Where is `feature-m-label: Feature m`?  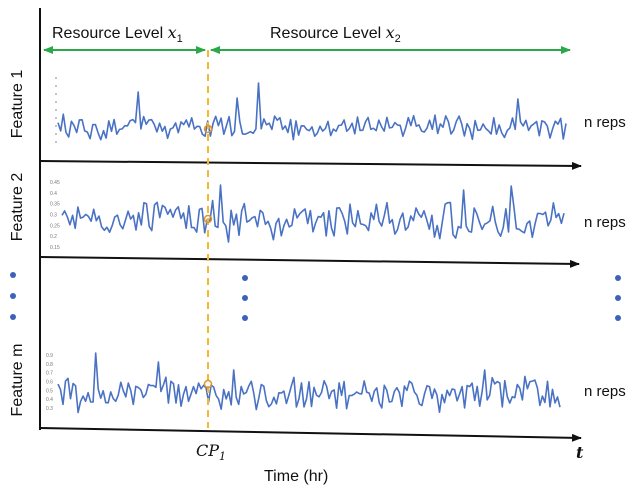 feature-m-label: Feature m is located at coordinates (17, 380).